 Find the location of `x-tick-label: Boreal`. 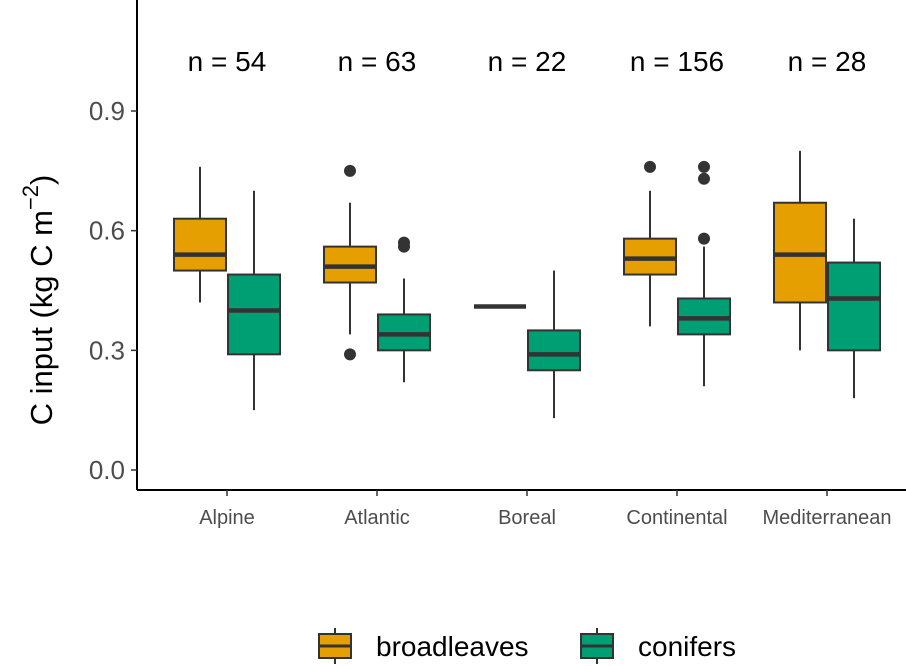

x-tick-label: Boreal is located at coordinates (527, 518).